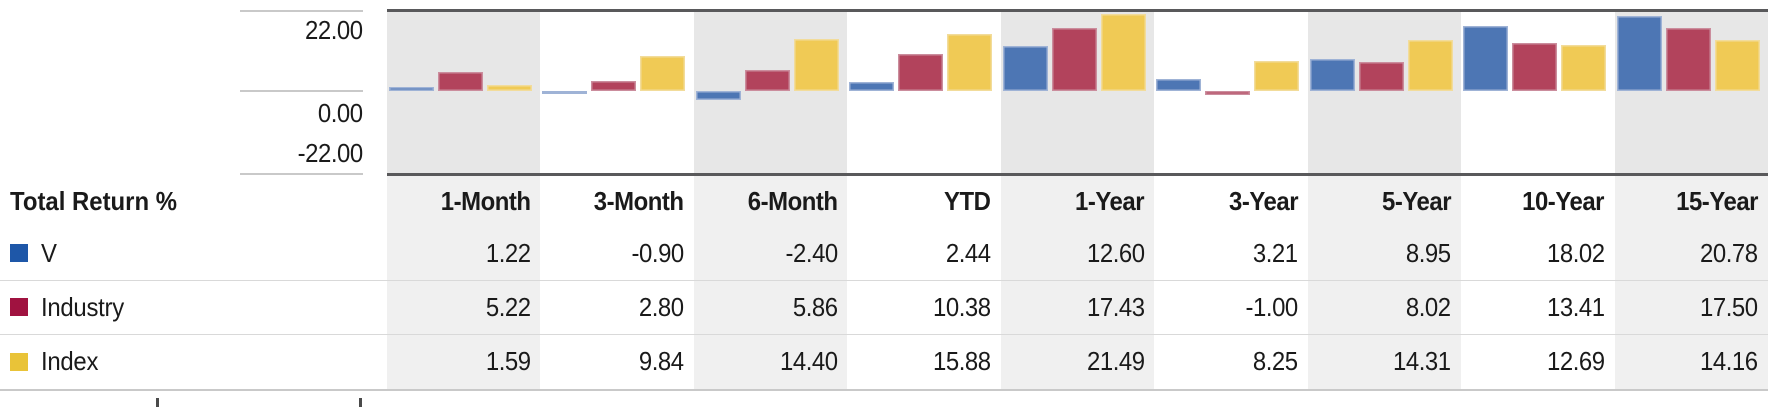 The height and width of the screenshot is (407, 1768). Describe the element at coordinates (509, 88) in the screenshot. I see `bar-index-1-month` at that location.